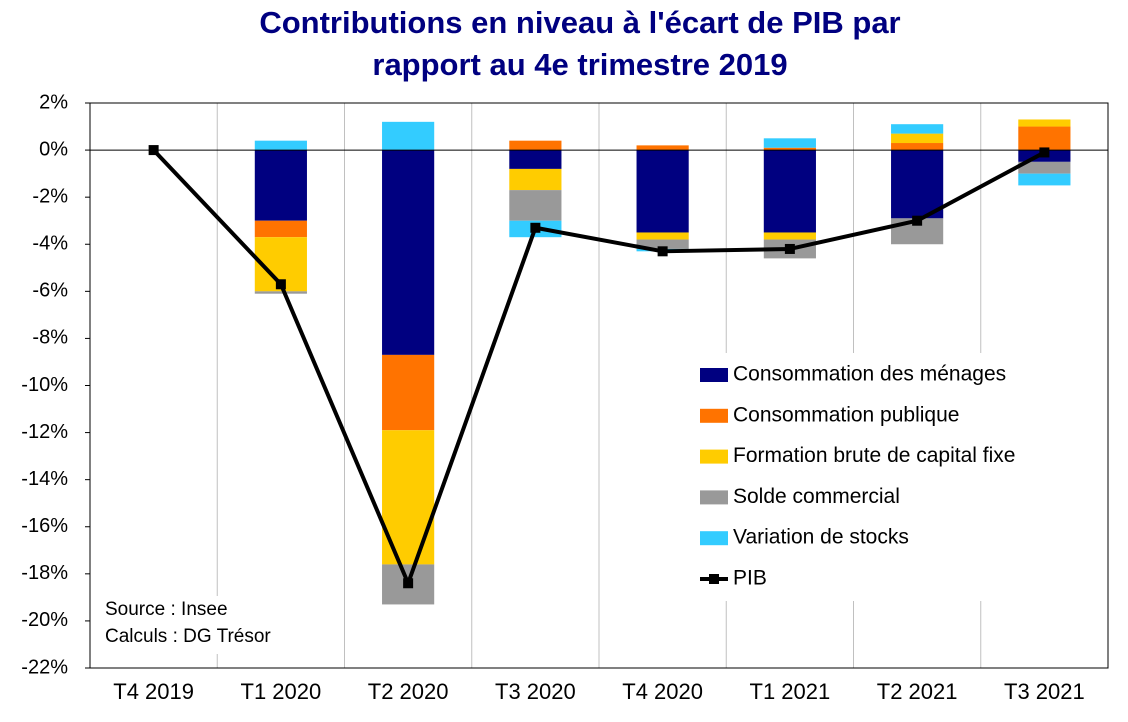 This screenshot has width=1128, height=722. Describe the element at coordinates (816, 496) in the screenshot. I see `legend-label: Solde commercial` at that location.